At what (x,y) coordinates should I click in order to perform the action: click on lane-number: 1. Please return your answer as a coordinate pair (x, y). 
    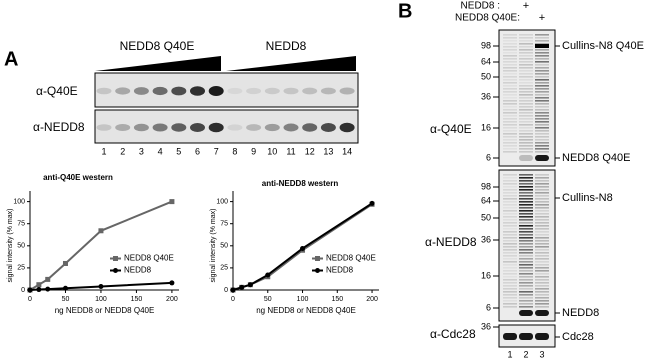
    Looking at the image, I should click on (509, 354).